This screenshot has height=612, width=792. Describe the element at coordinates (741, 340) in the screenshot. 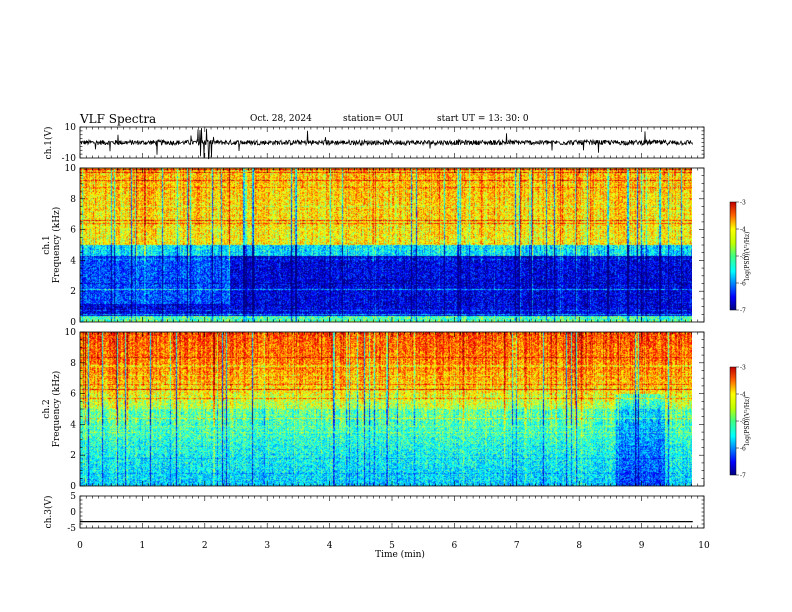

I see `colorbar-ticks: -3 -4 -5 -6 -7 -3 -4 -5 -6 -7` at that location.